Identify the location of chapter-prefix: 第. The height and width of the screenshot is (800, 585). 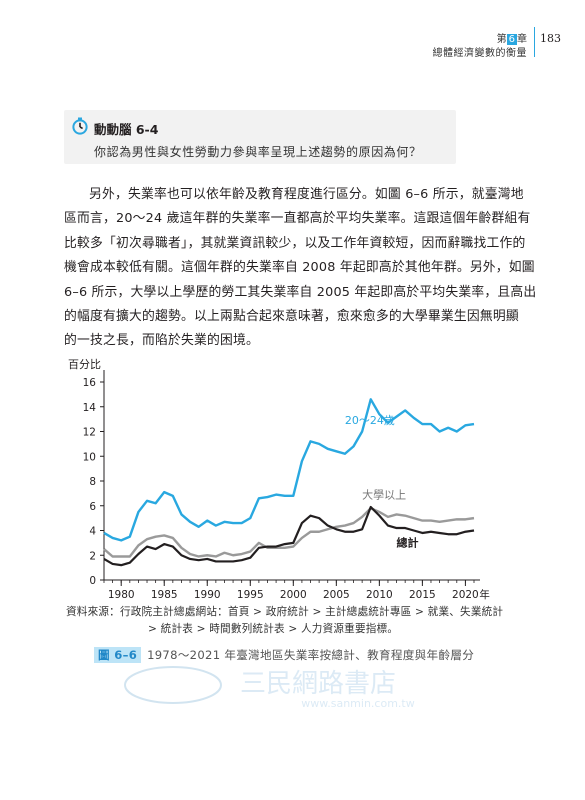
(501, 39).